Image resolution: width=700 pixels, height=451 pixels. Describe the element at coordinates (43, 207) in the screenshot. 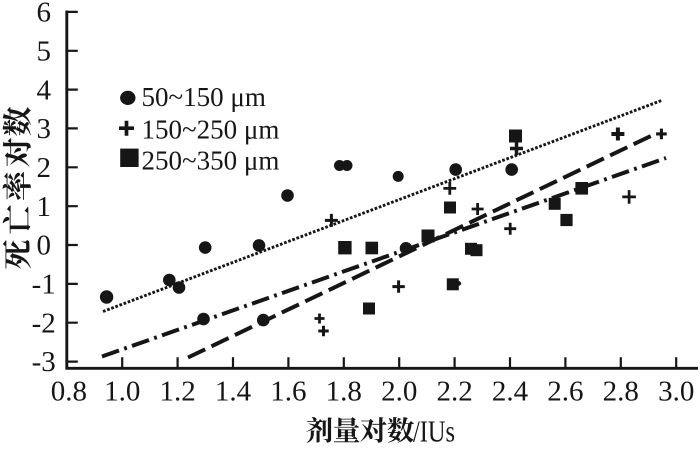

I see `svg-text: 1` at that location.